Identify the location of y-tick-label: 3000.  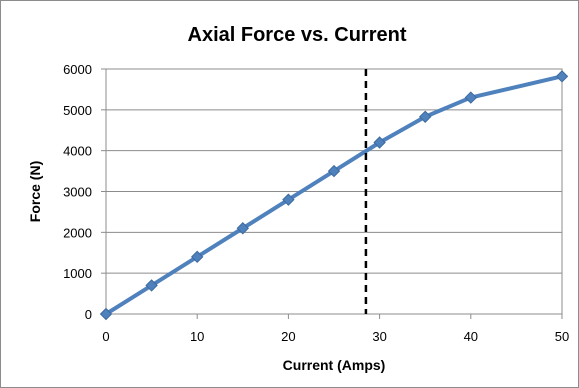
(77, 192).